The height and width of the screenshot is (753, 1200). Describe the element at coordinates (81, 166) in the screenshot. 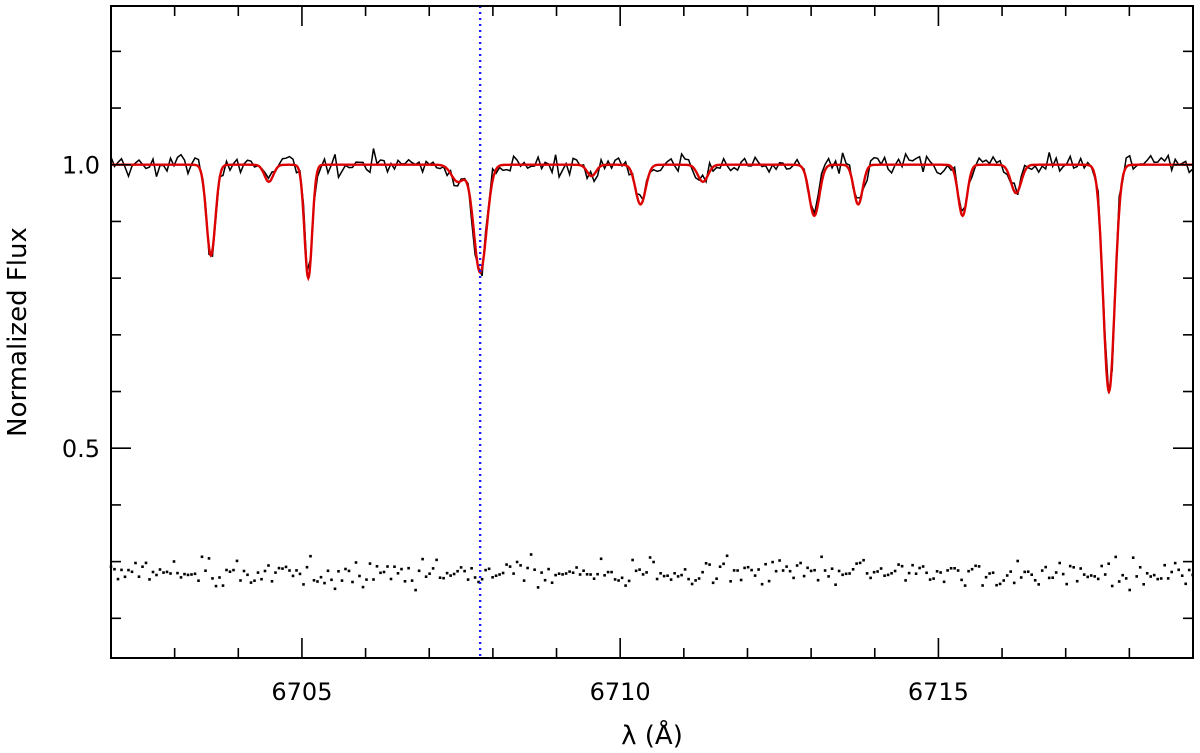

I see `y-tick-label: 1.0` at that location.